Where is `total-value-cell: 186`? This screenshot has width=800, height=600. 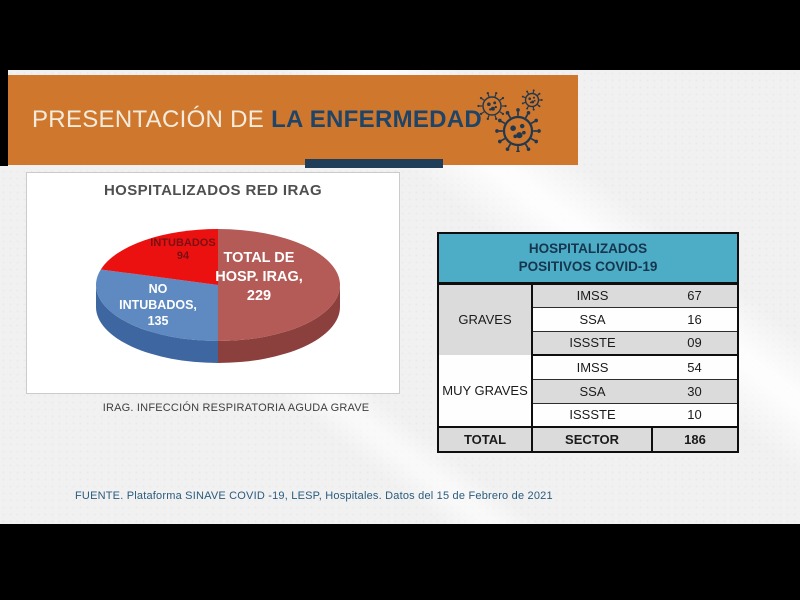 total-value-cell: 186 is located at coordinates (695, 439).